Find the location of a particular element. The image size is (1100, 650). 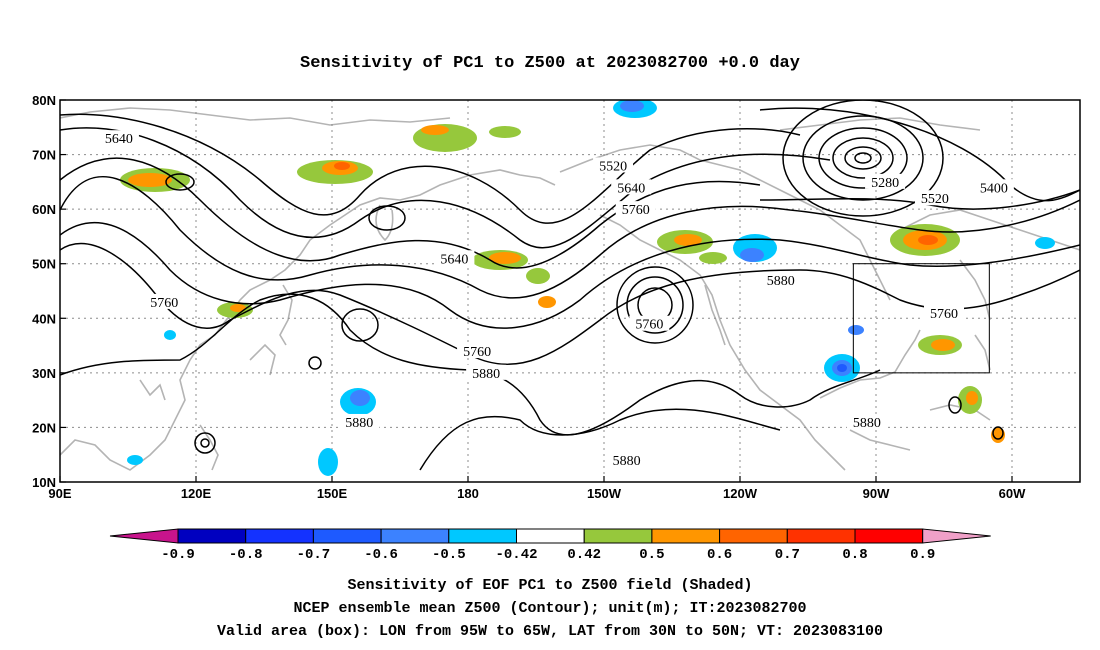

colorbar-label: -0.7 is located at coordinates (314, 555).